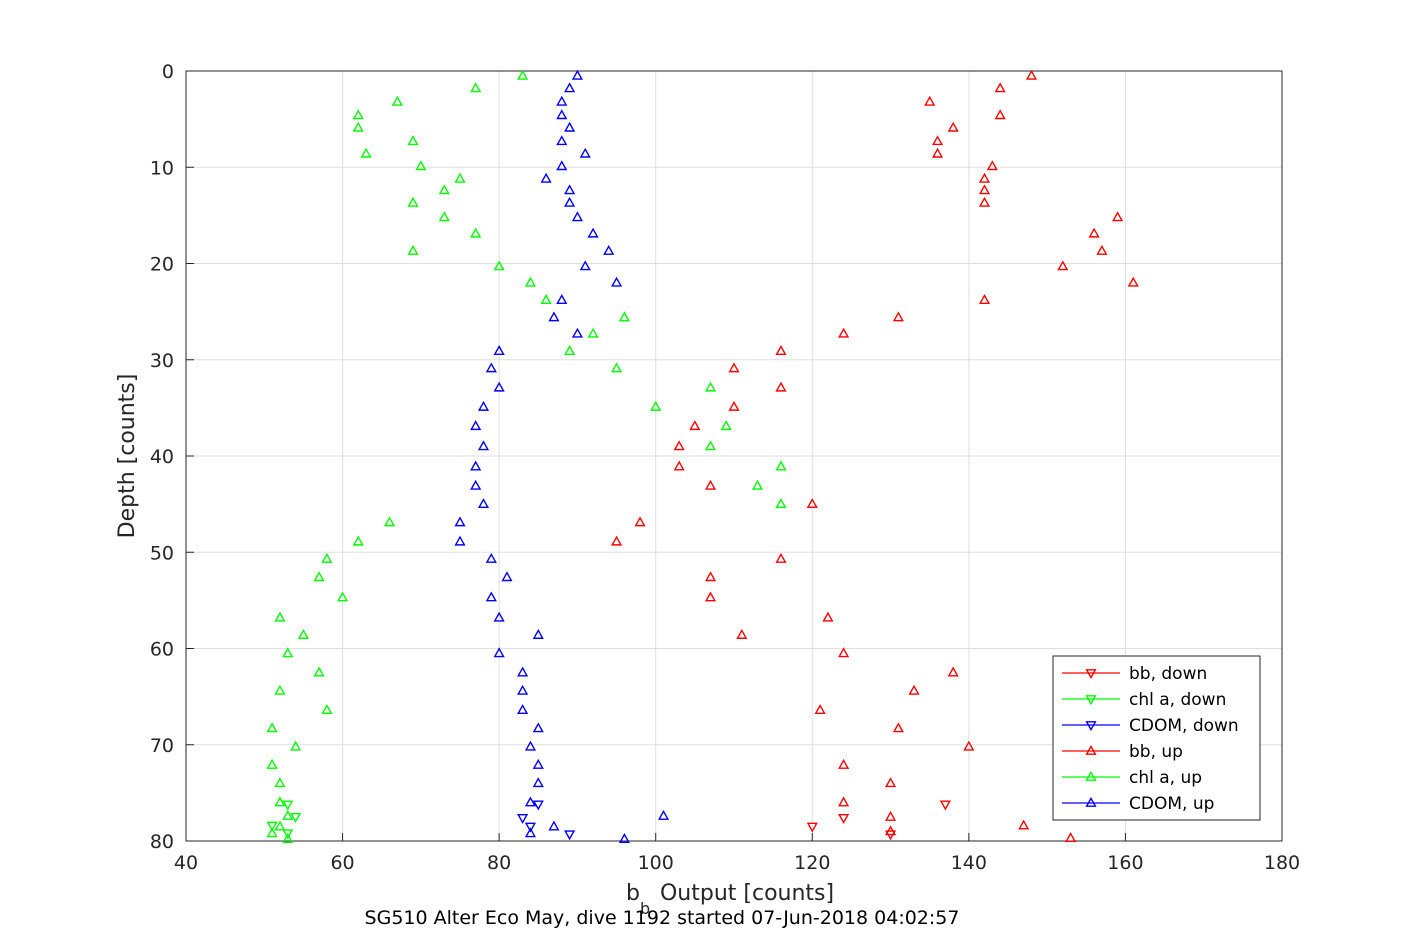 The width and height of the screenshot is (1417, 945). What do you see at coordinates (162, 842) in the screenshot?
I see `y-tick-label: 80` at bounding box center [162, 842].